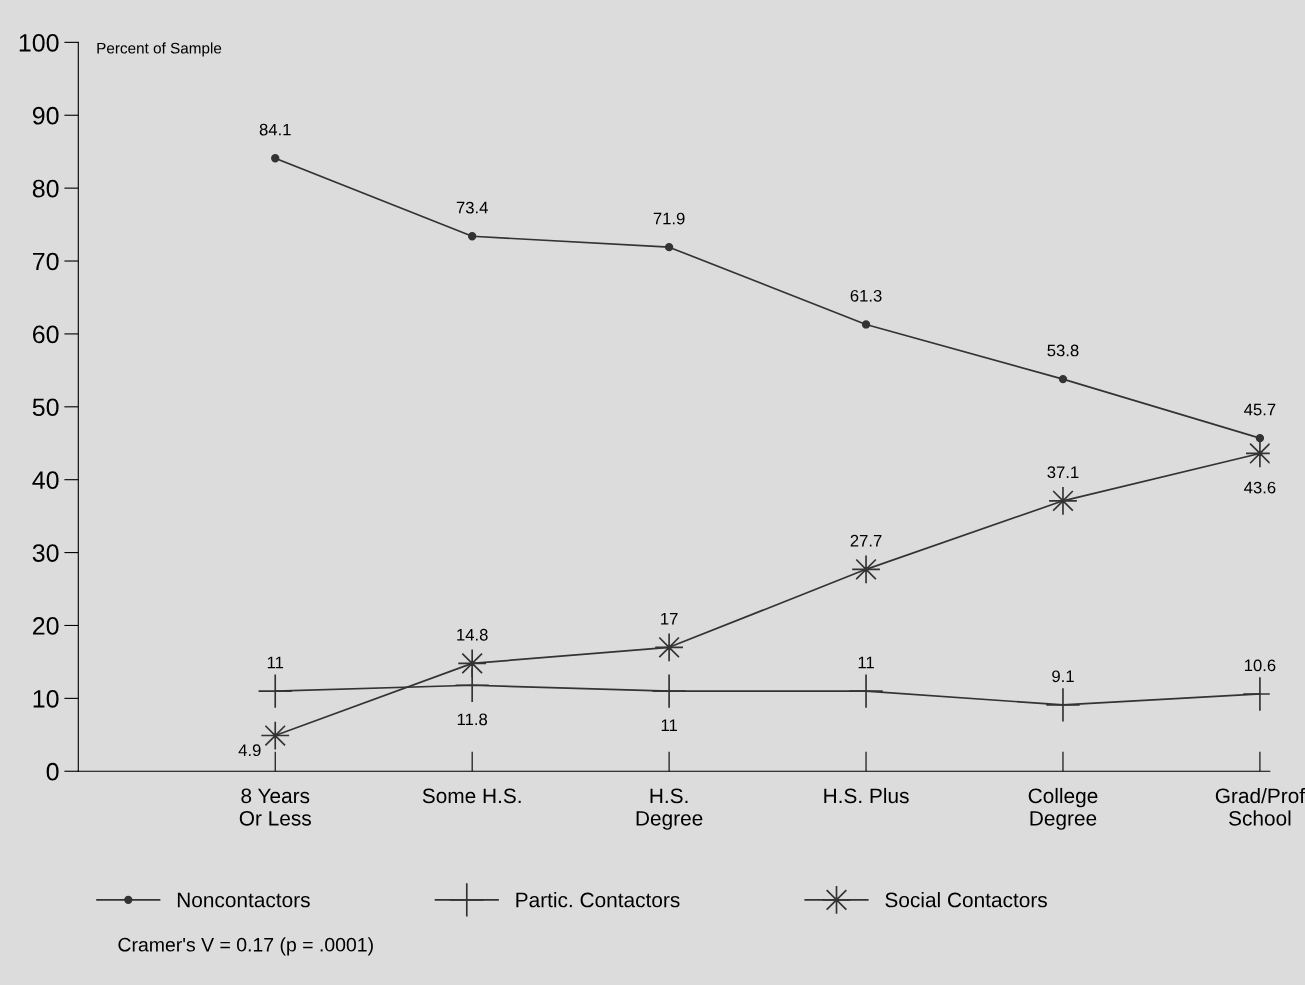 This screenshot has width=1305, height=985. I want to click on data-label: 27.7, so click(866, 540).